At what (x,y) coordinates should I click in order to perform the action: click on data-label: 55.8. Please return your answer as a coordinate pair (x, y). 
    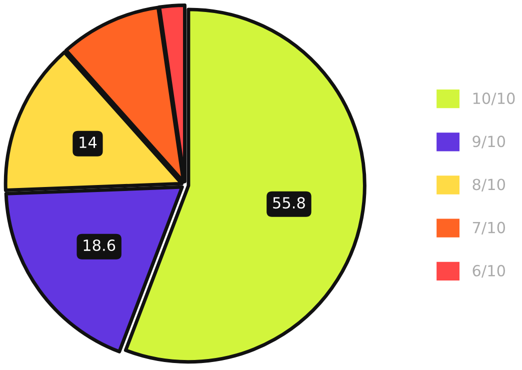
    Looking at the image, I should click on (289, 203).